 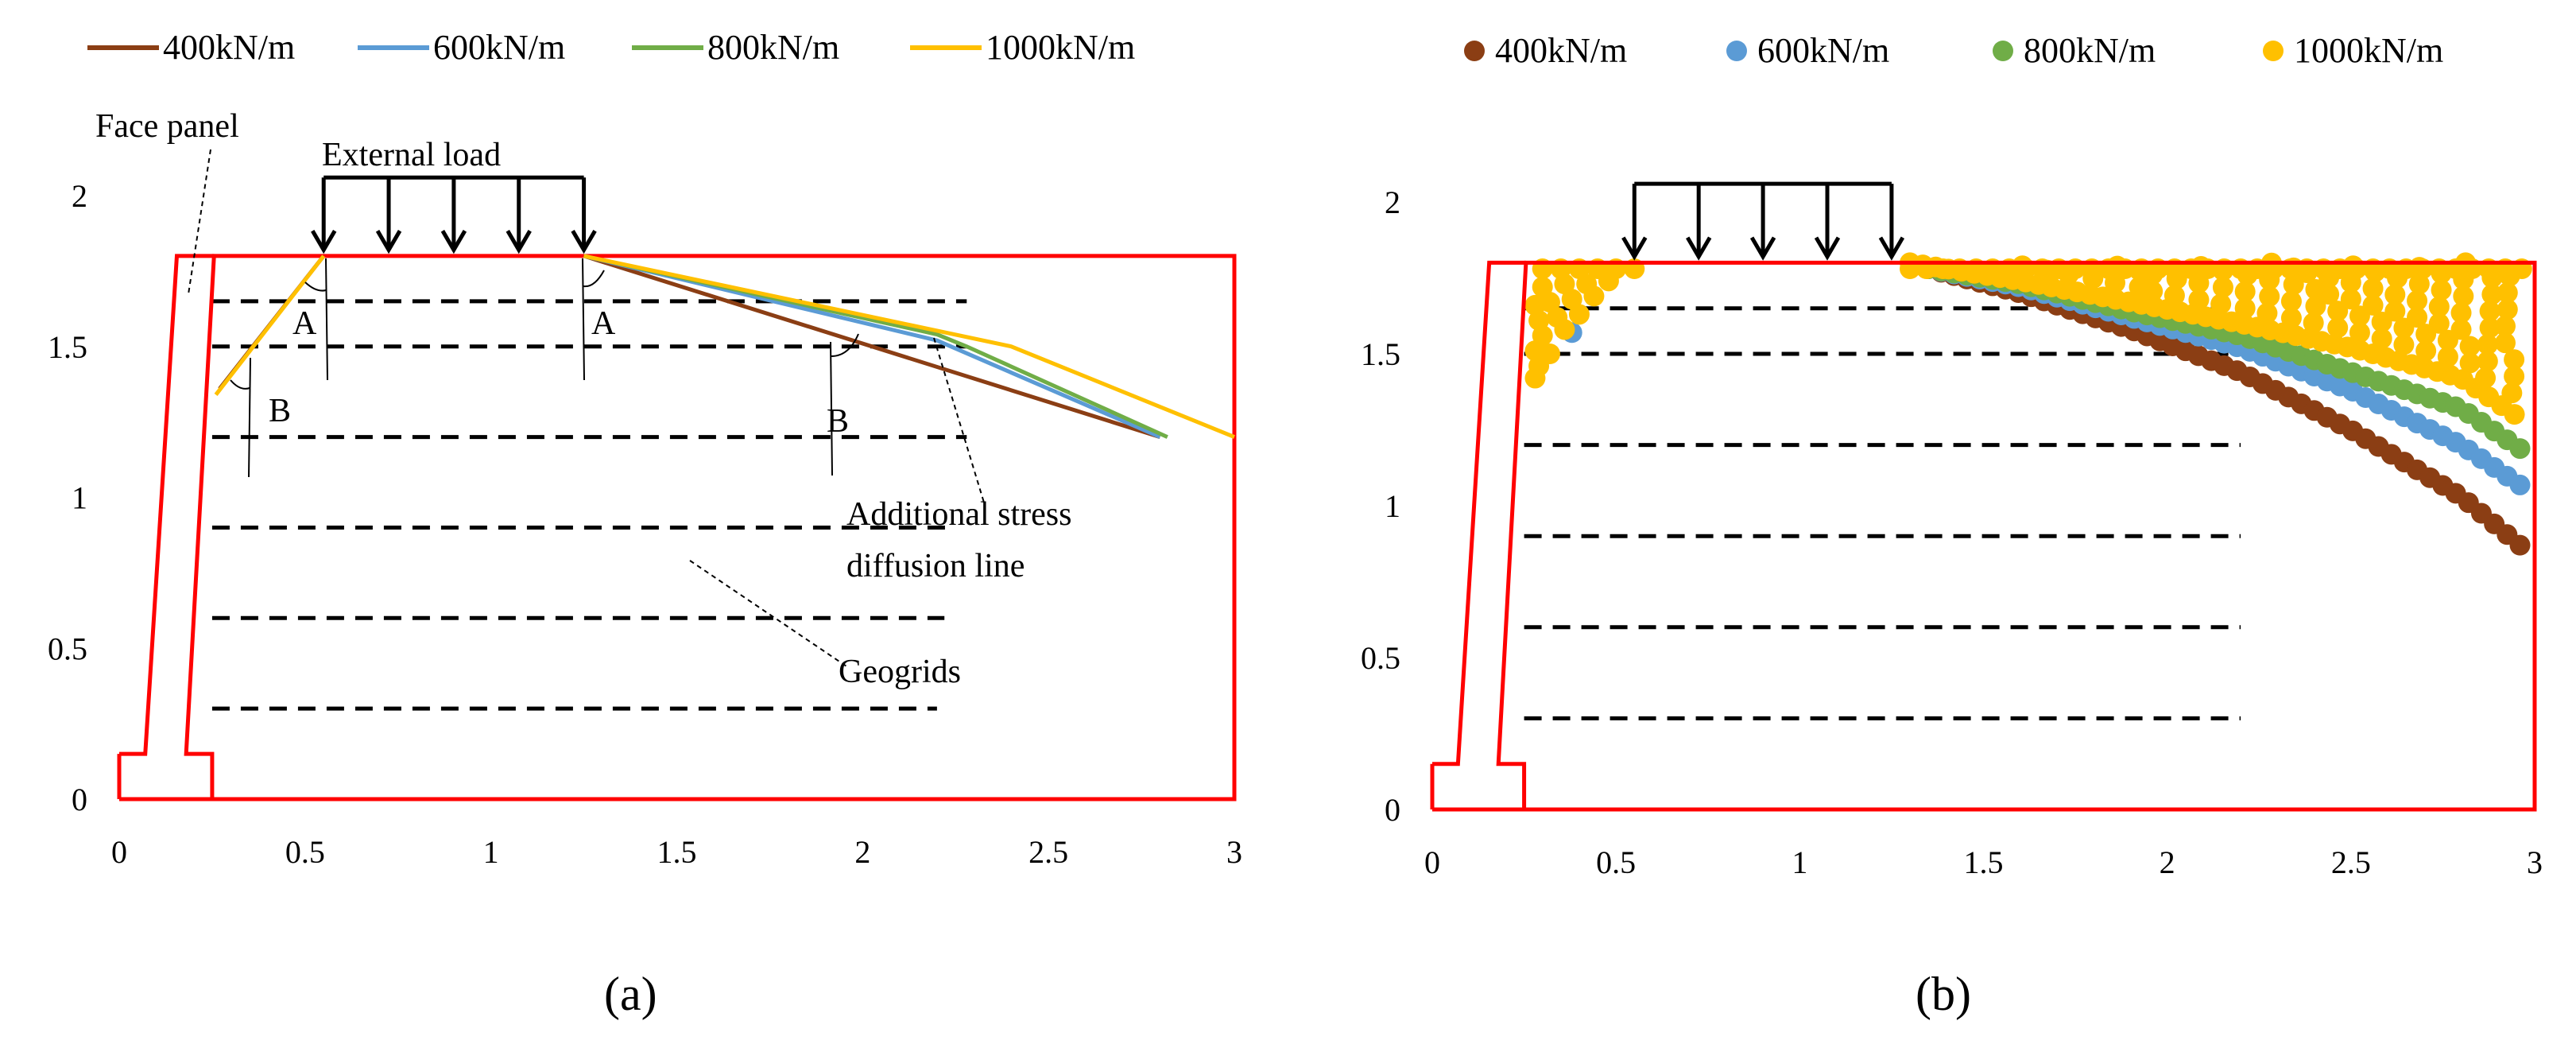 What do you see at coordinates (1953, 50) in the screenshot?
I see `legend-b: 400kN/m 600kN/m 800kN/m 1000kN/m` at bounding box center [1953, 50].